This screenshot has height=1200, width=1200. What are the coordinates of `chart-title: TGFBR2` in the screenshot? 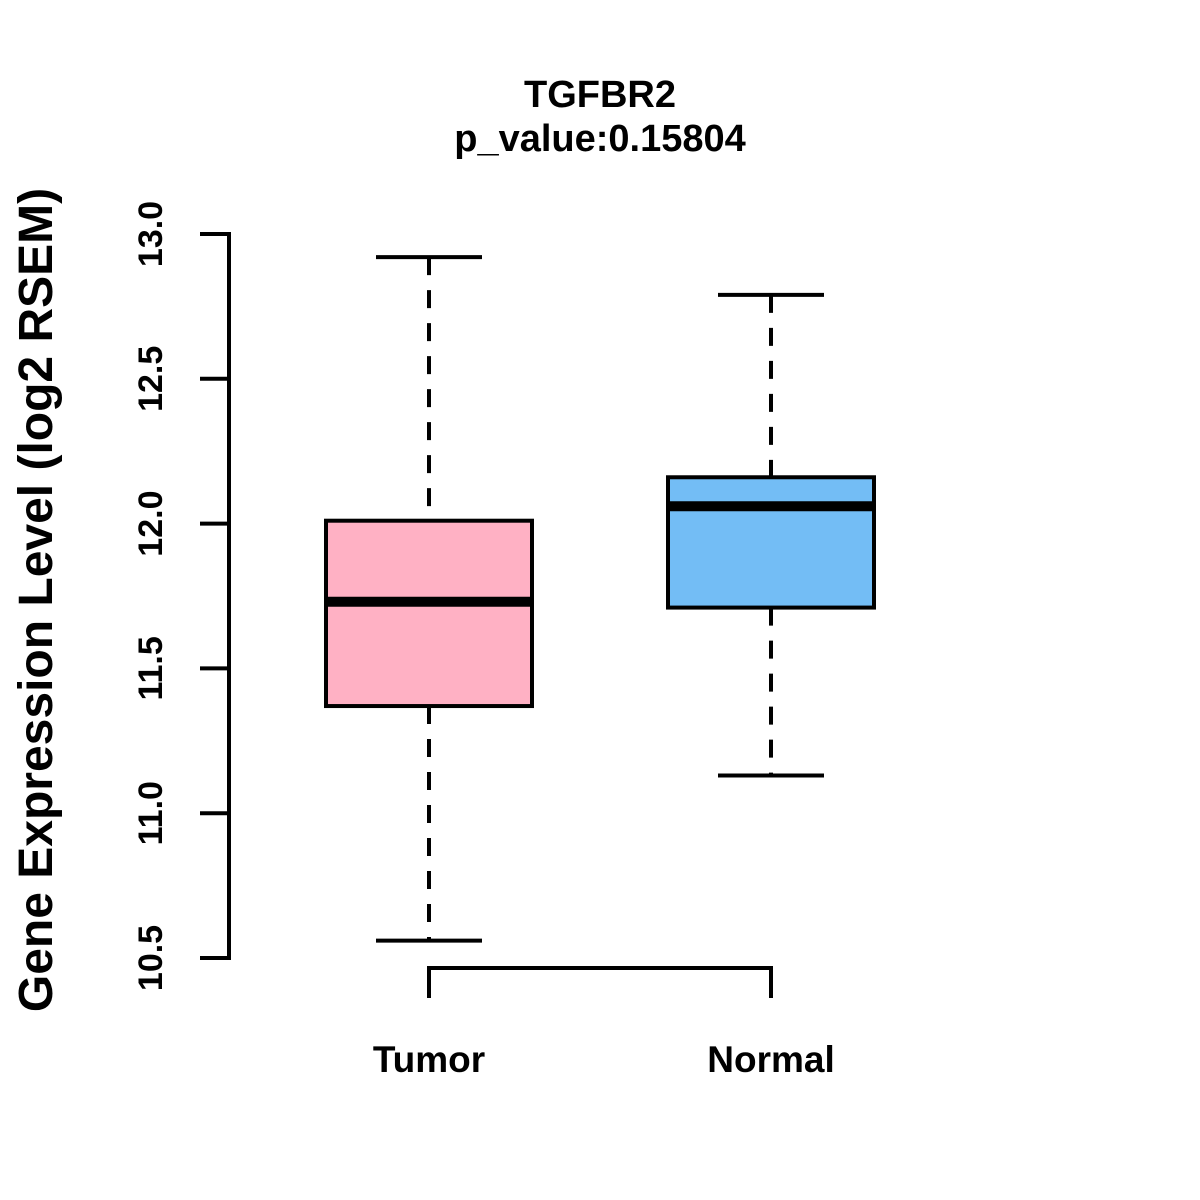 It's located at (600, 95).